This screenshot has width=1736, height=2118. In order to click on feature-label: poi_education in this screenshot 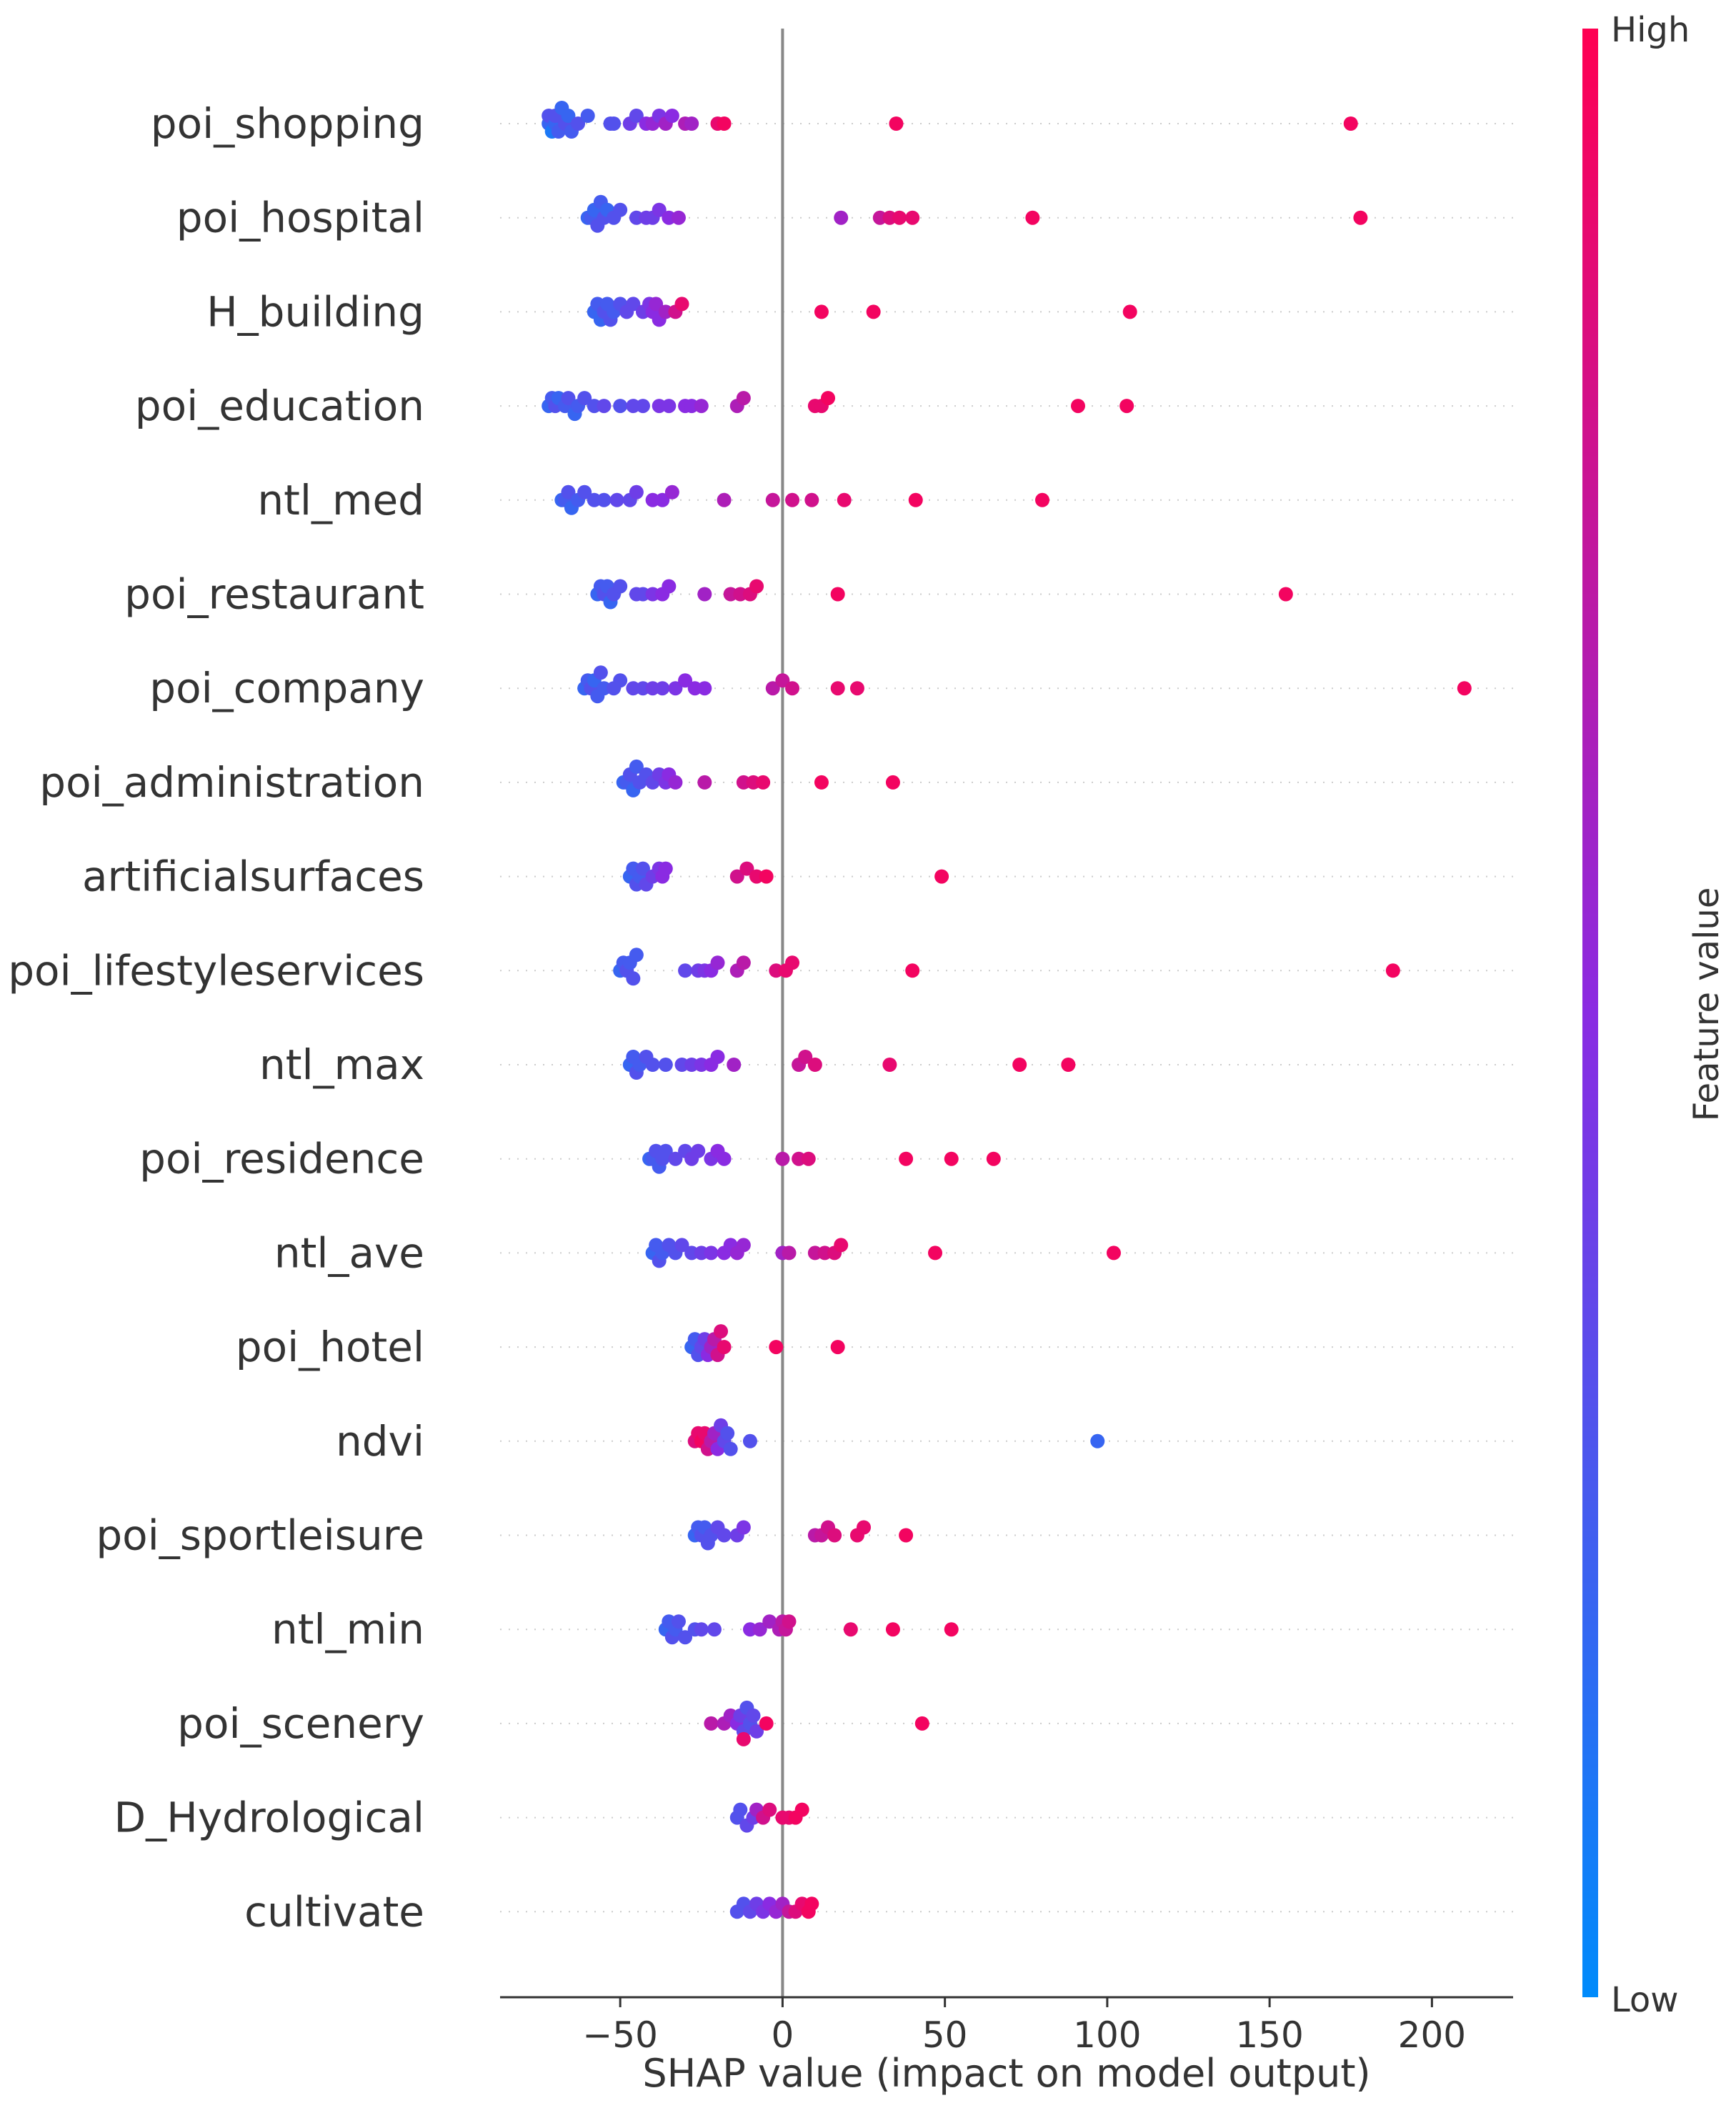, I will do `click(279, 406)`.